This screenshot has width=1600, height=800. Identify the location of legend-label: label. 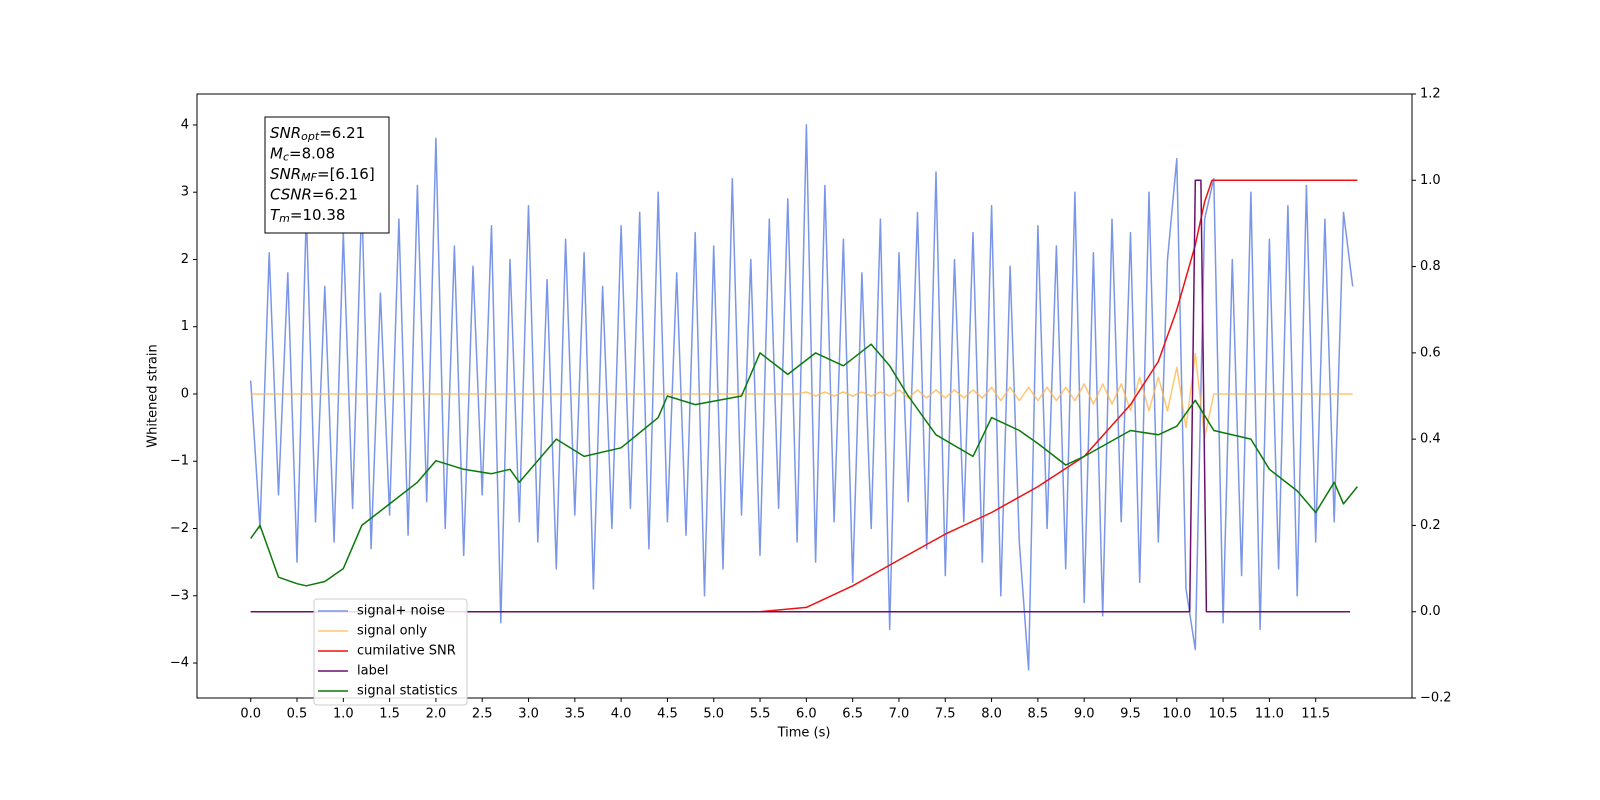
(372, 671).